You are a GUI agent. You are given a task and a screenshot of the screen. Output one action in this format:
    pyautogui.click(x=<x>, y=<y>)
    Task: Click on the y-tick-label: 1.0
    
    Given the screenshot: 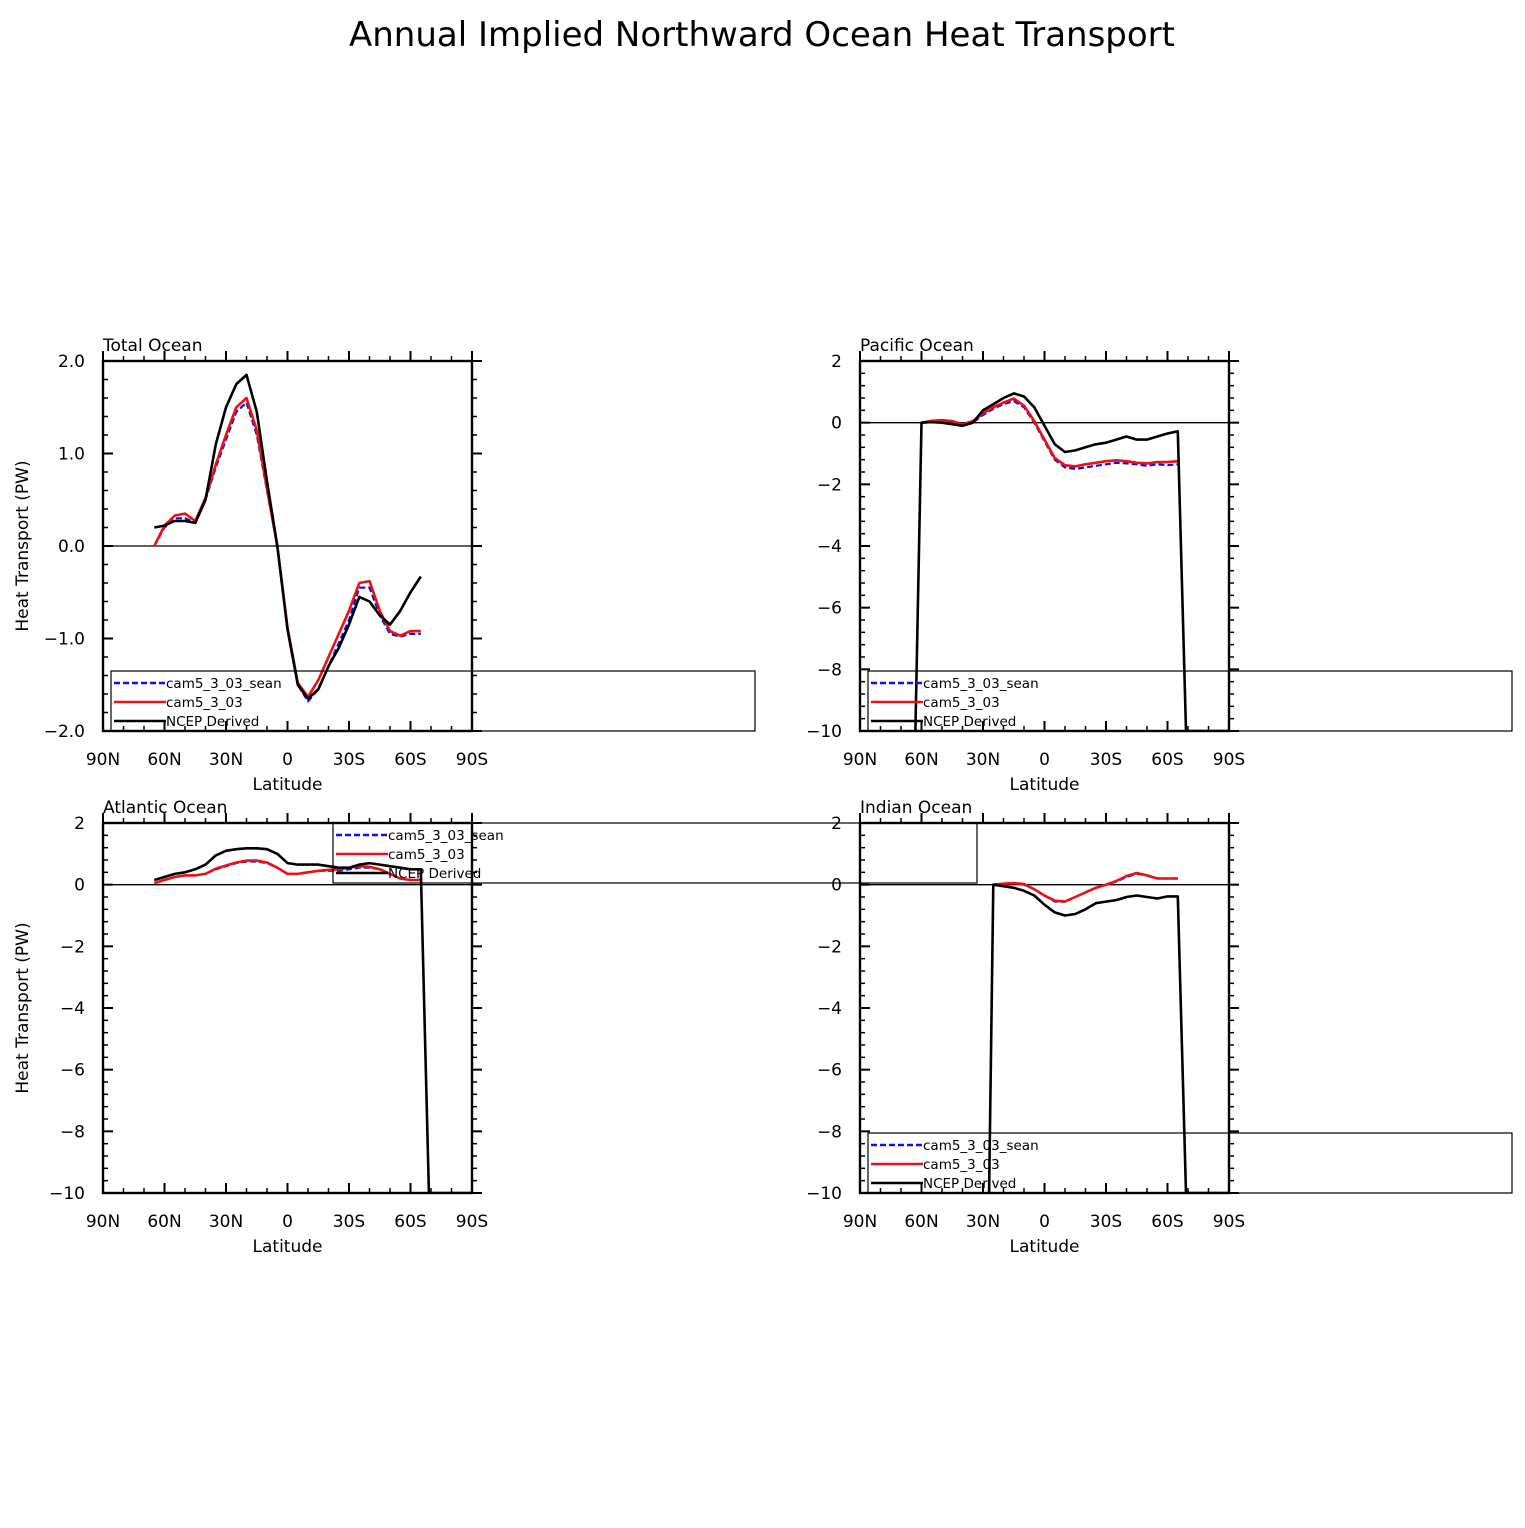 What is the action you would take?
    pyautogui.click(x=71, y=455)
    